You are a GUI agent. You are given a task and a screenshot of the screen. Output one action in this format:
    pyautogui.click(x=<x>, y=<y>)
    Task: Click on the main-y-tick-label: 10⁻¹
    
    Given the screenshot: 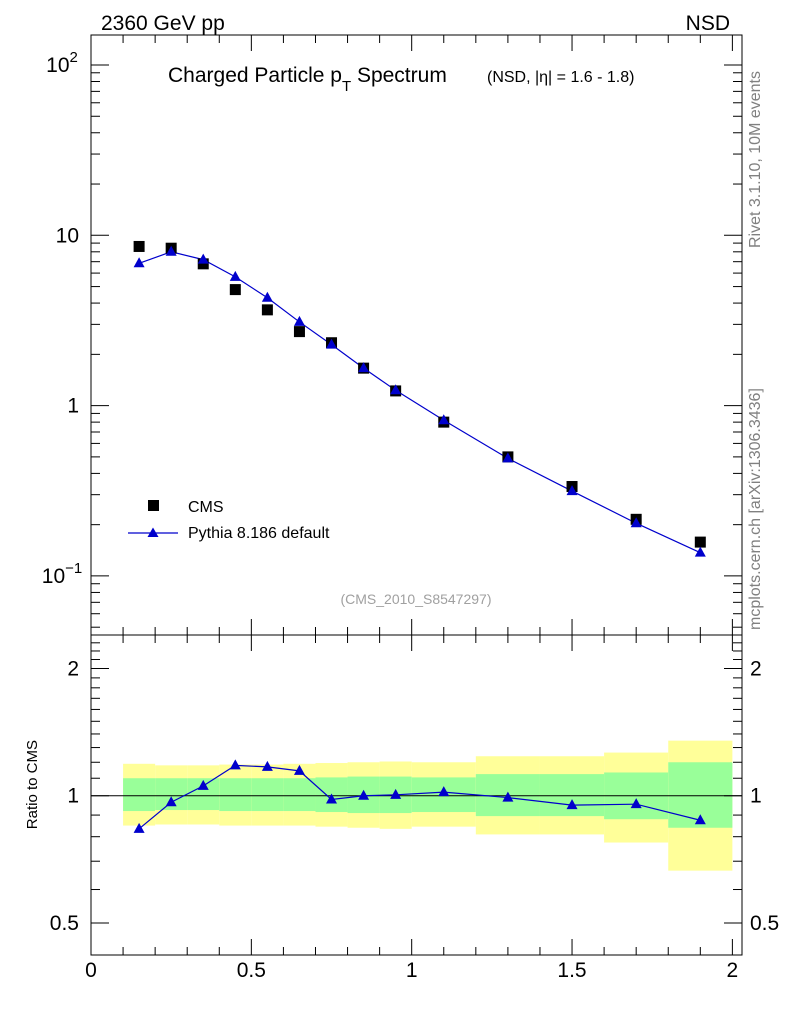 What is the action you would take?
    pyautogui.click(x=62, y=574)
    